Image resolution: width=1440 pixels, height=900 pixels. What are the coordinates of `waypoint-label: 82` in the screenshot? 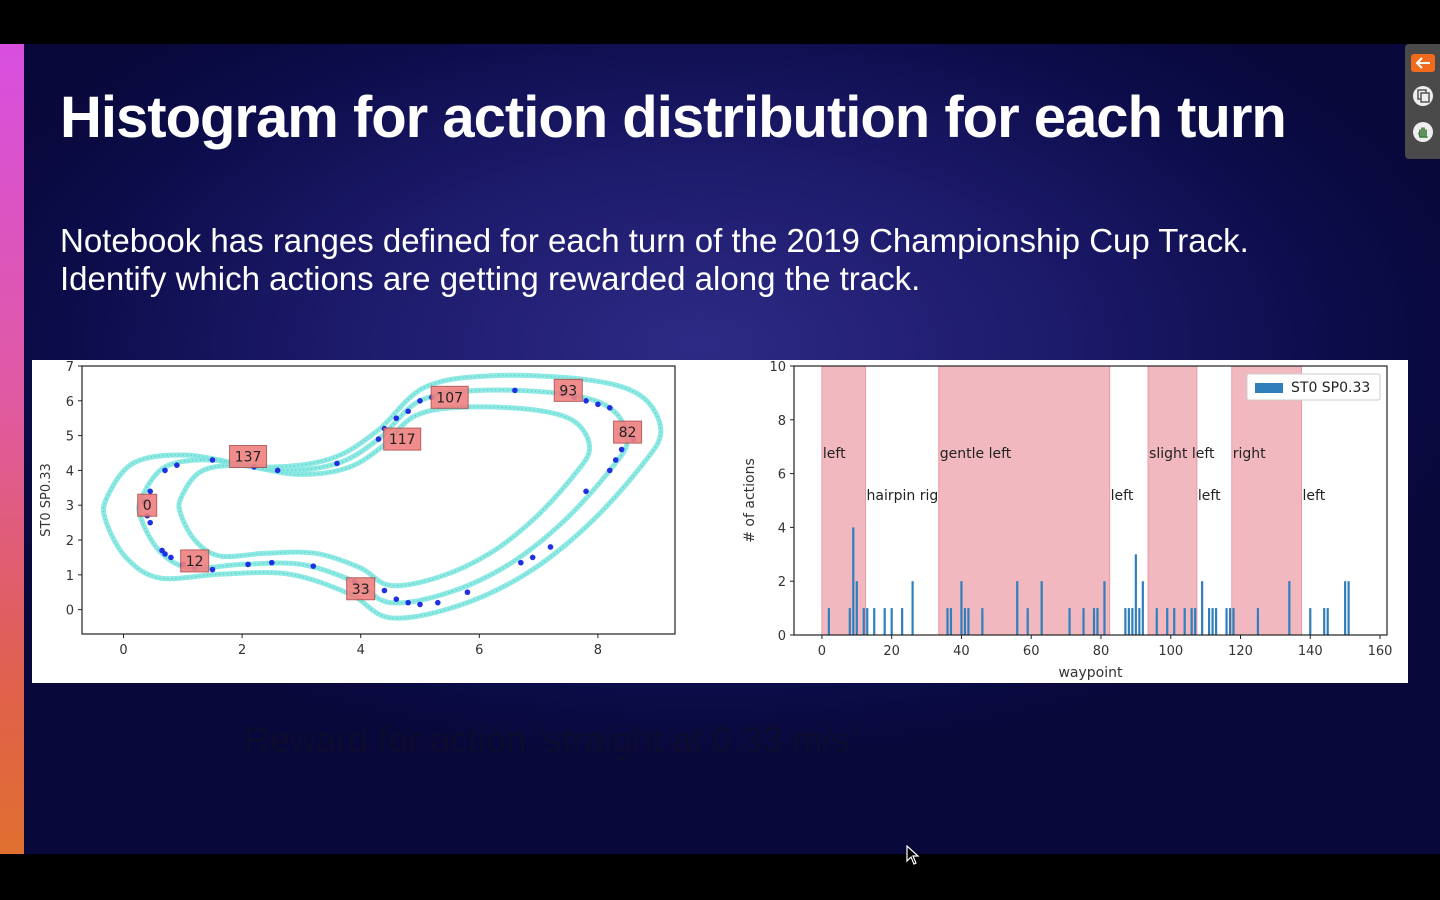 It's located at (628, 433).